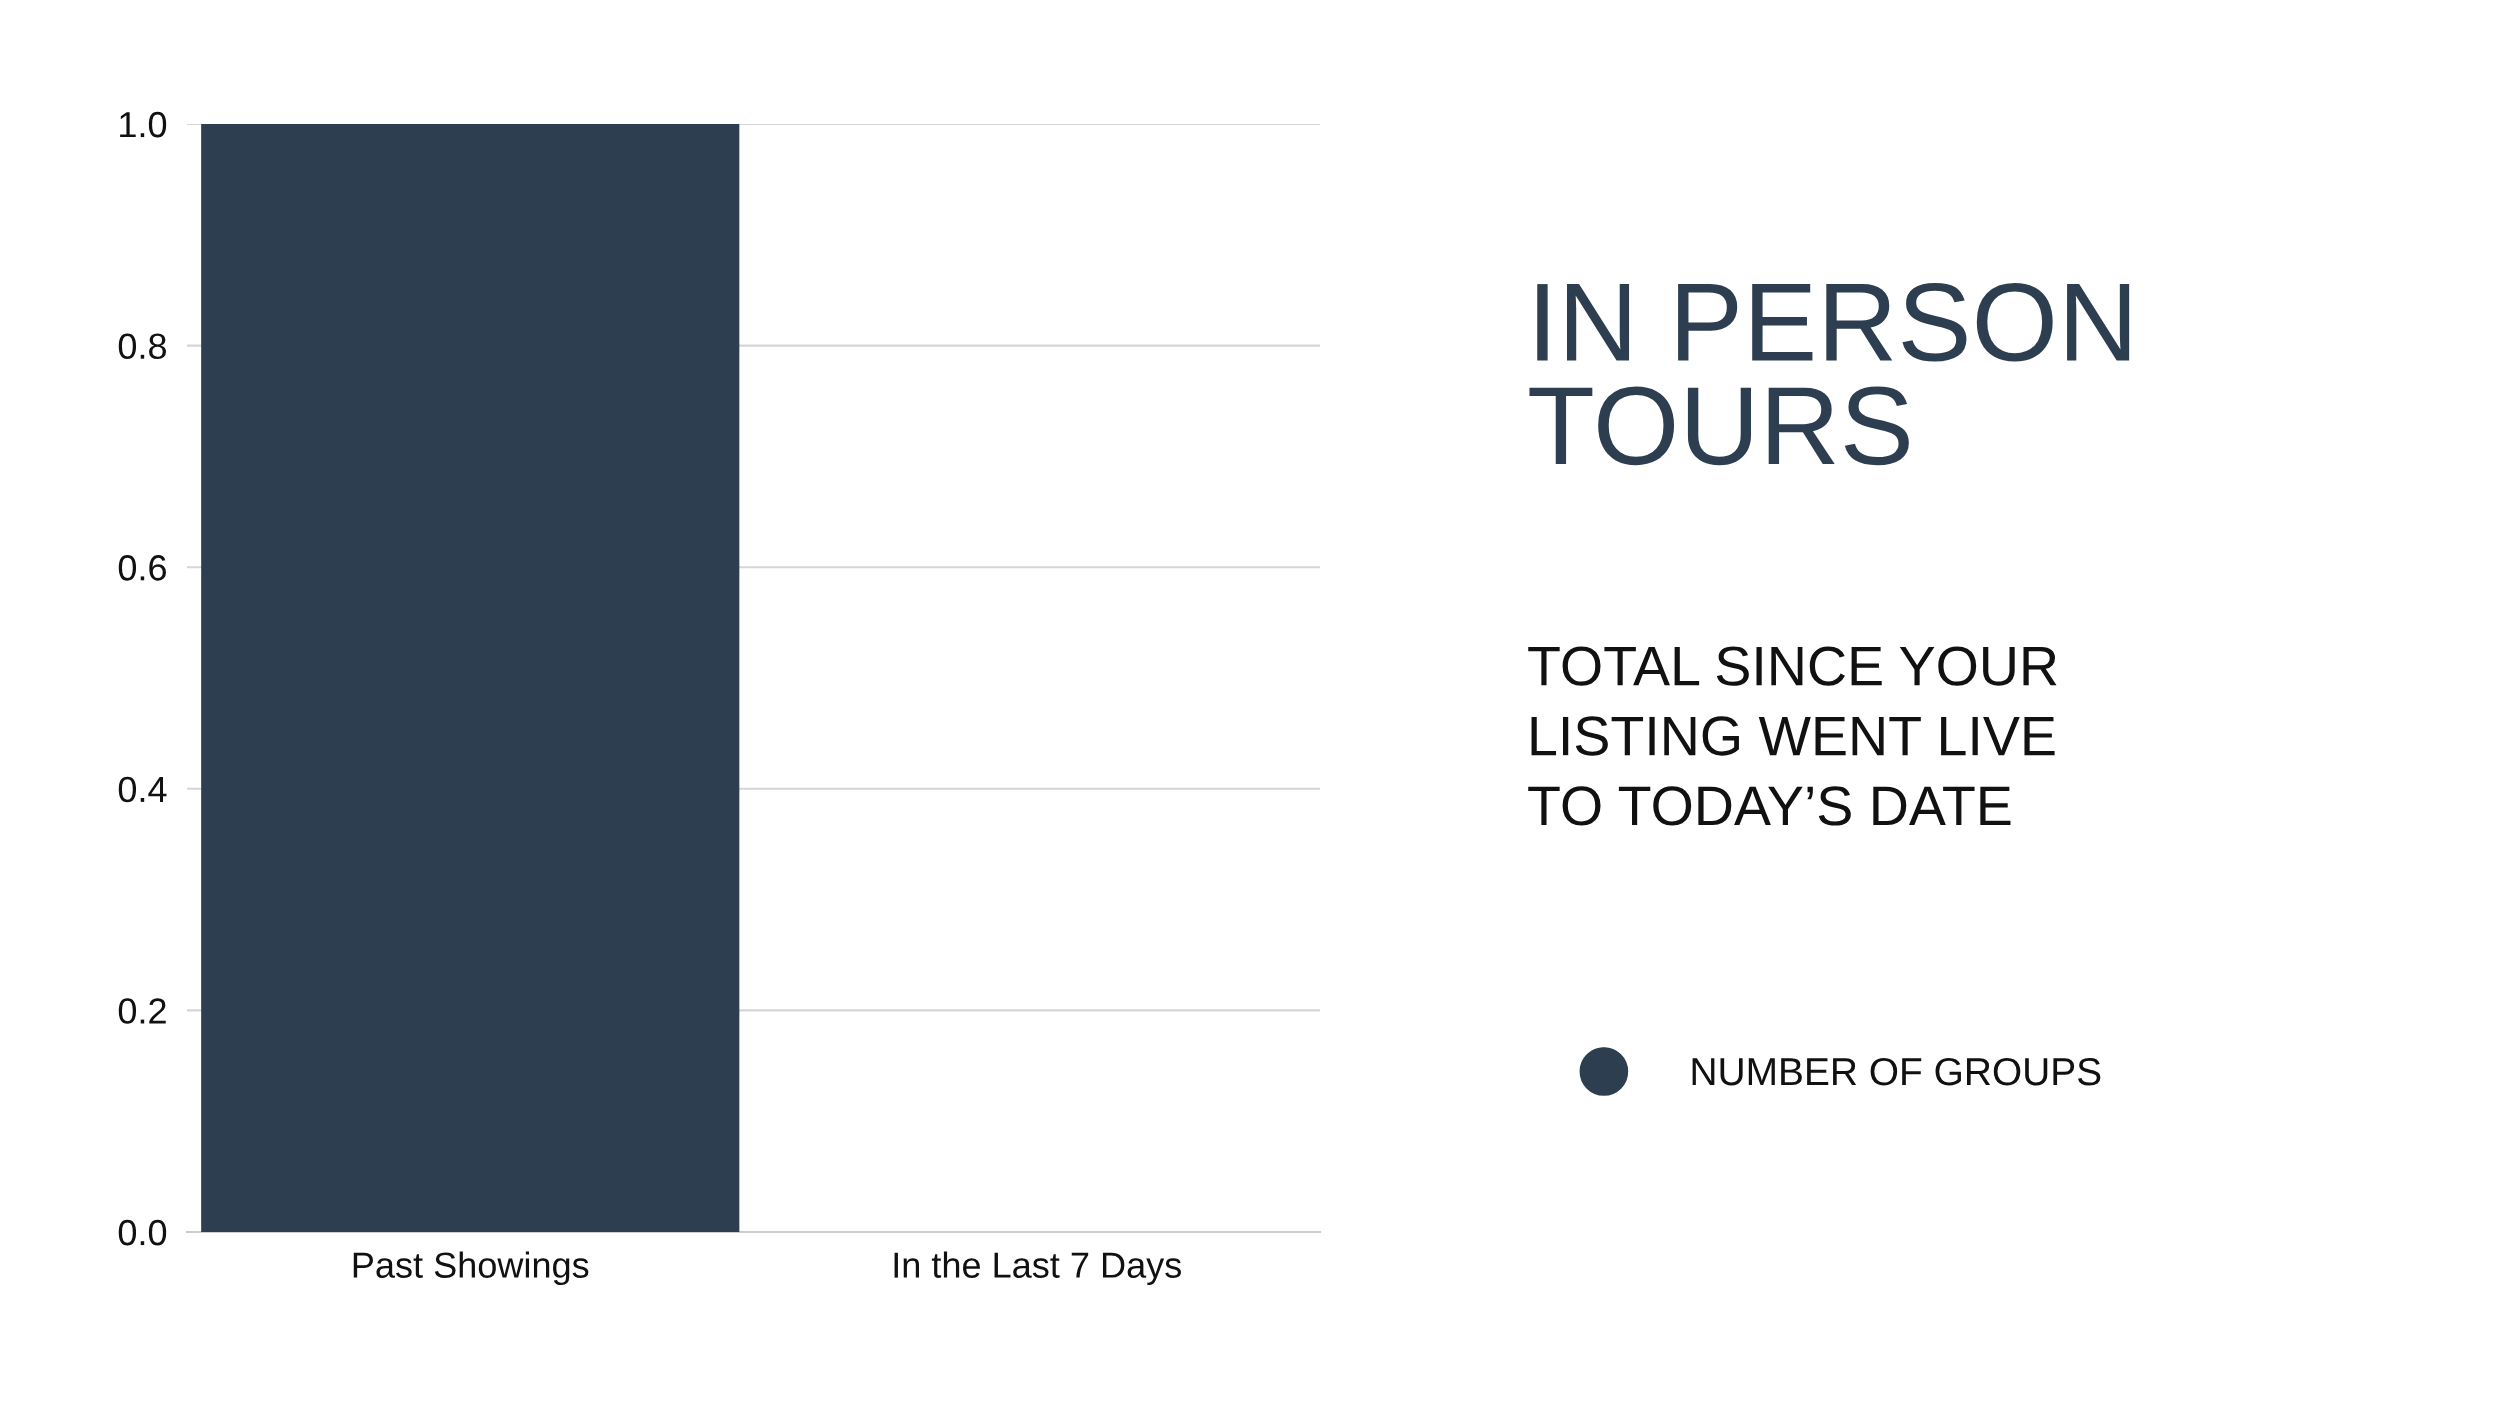 This screenshot has height=1406, width=2500. I want to click on y-tick-label: 0.4, so click(142, 789).